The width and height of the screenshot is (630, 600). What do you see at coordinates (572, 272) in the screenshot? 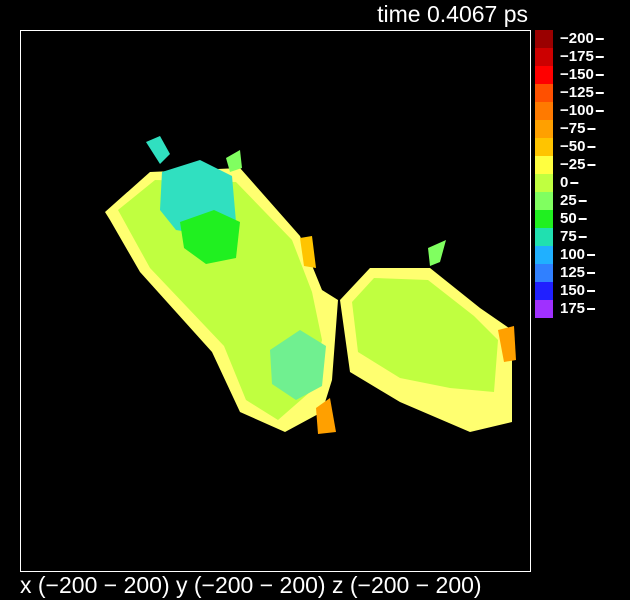
I see `colorbar-label: 125` at bounding box center [572, 272].